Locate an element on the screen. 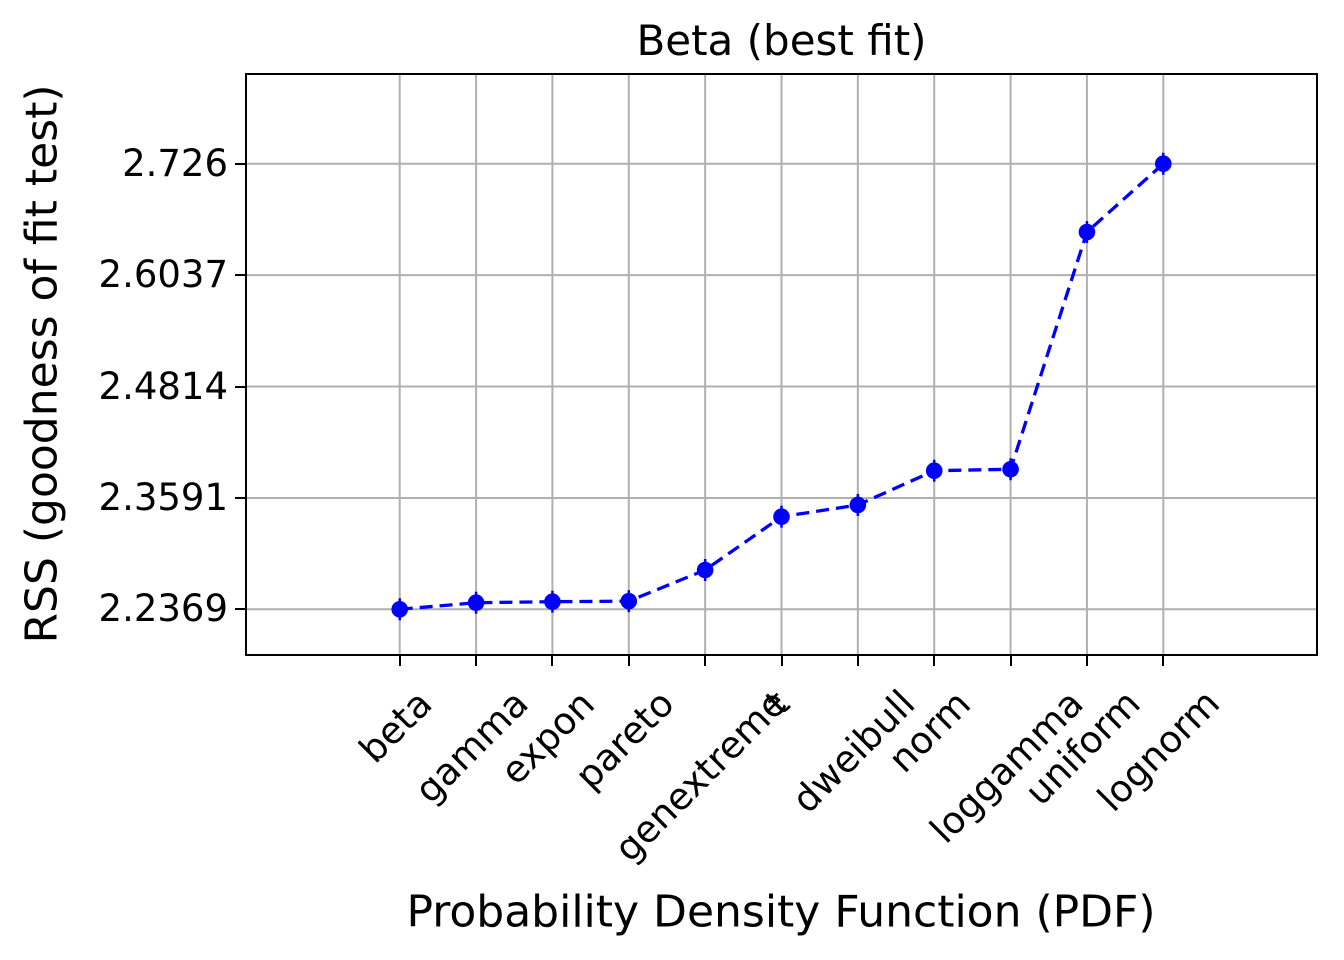  x-tick-mark-loggamma is located at coordinates (1010, 661).